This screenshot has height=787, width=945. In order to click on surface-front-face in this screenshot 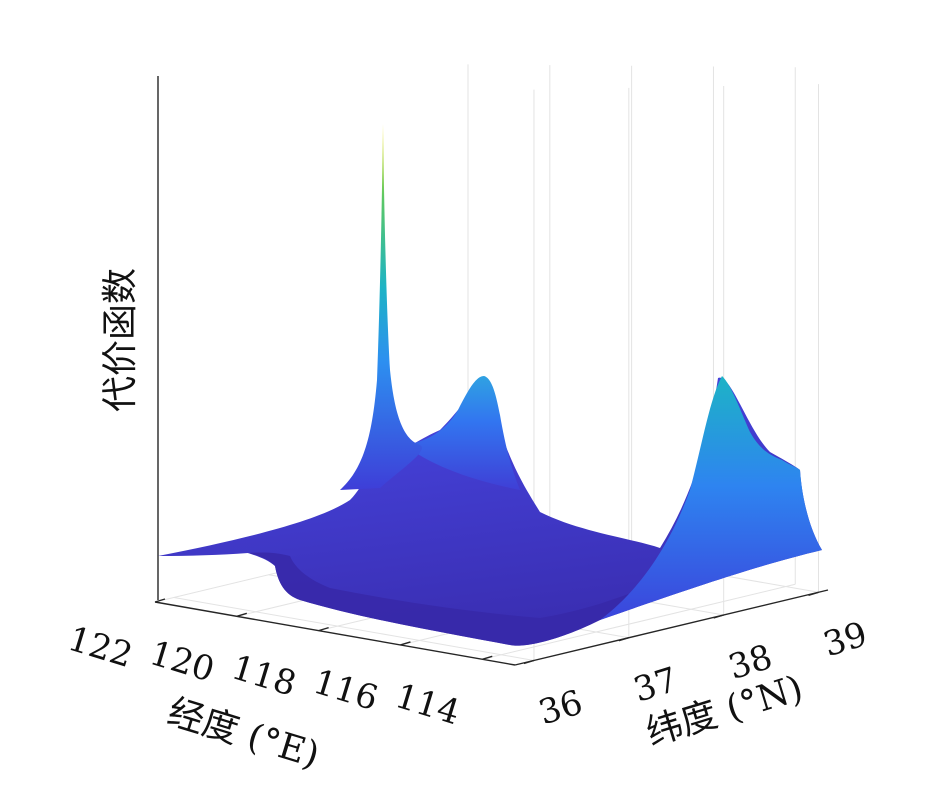, I will do `click(454, 599)`.